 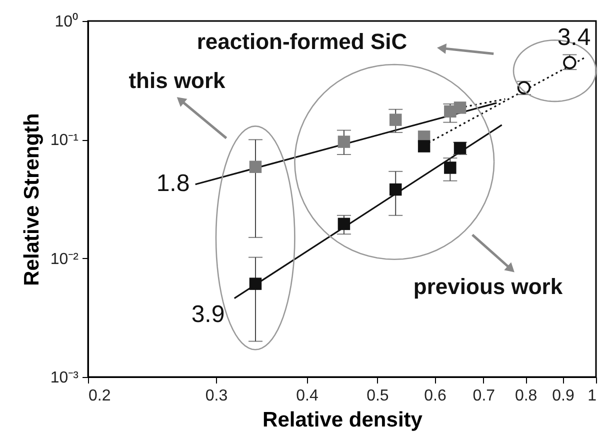 What do you see at coordinates (32, 199) in the screenshot?
I see `y-axis-title: Relative Strength` at bounding box center [32, 199].